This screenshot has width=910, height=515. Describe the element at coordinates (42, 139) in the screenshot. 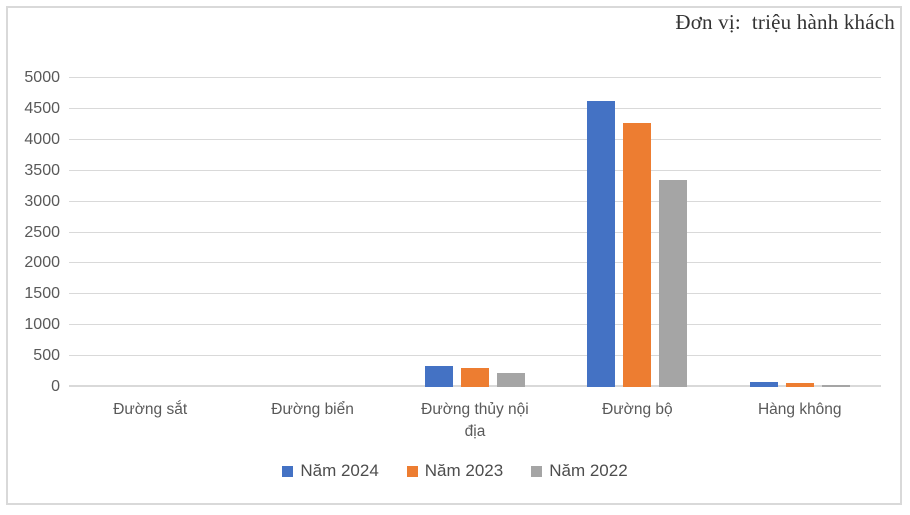

I see `y-tick-label-4000: 4000` at that location.